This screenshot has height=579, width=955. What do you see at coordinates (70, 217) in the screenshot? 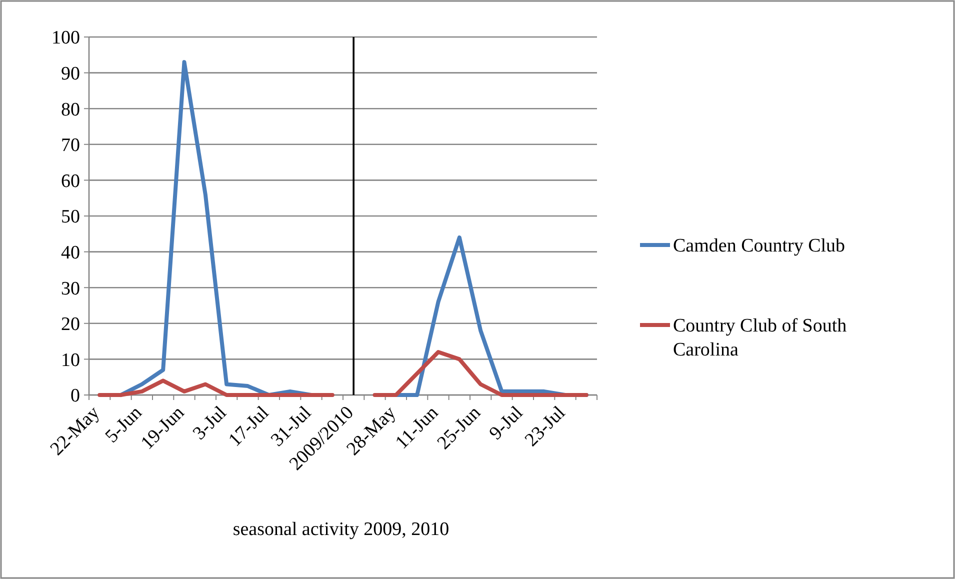
I see `y-tick-label: 50` at bounding box center [70, 217].